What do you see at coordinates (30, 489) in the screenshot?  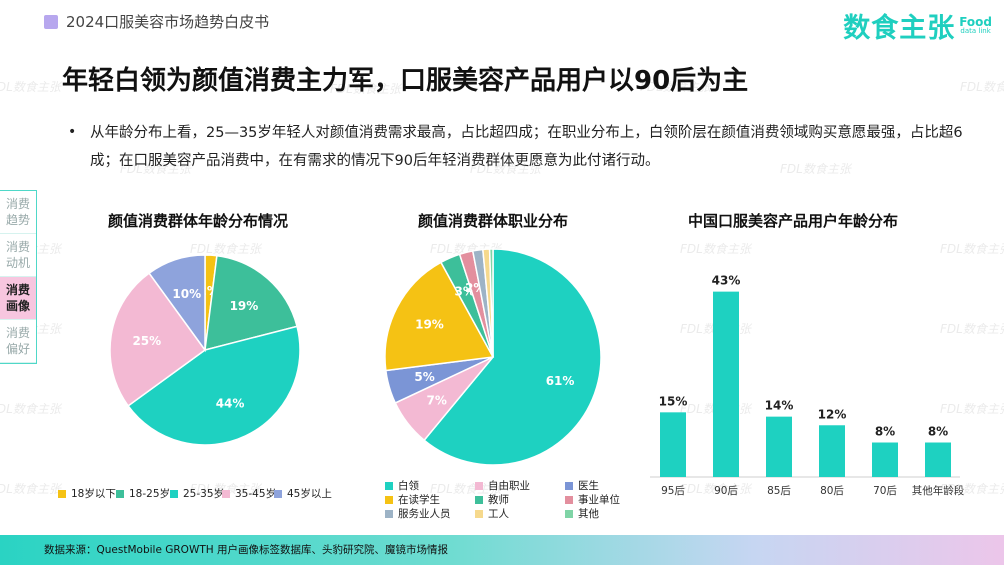 I see `watermark-22: FDL数食主张` at bounding box center [30, 489].